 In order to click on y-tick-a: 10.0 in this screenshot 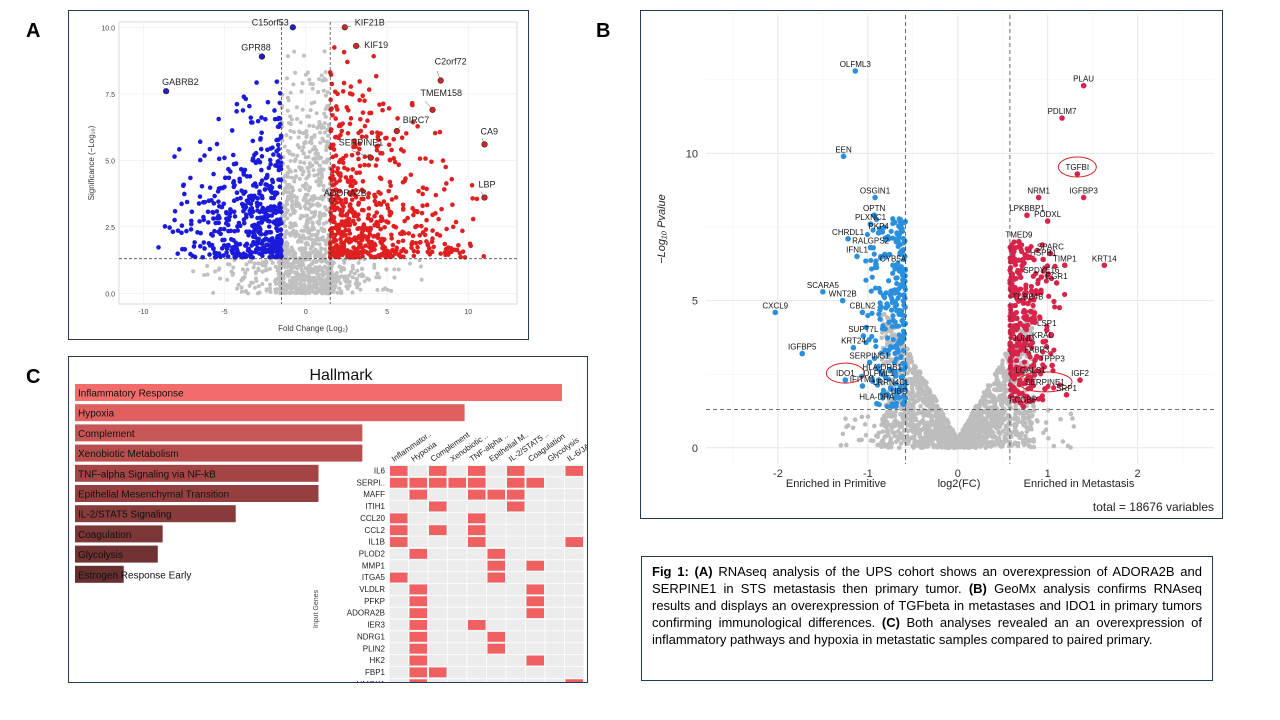, I will do `click(108, 28)`.